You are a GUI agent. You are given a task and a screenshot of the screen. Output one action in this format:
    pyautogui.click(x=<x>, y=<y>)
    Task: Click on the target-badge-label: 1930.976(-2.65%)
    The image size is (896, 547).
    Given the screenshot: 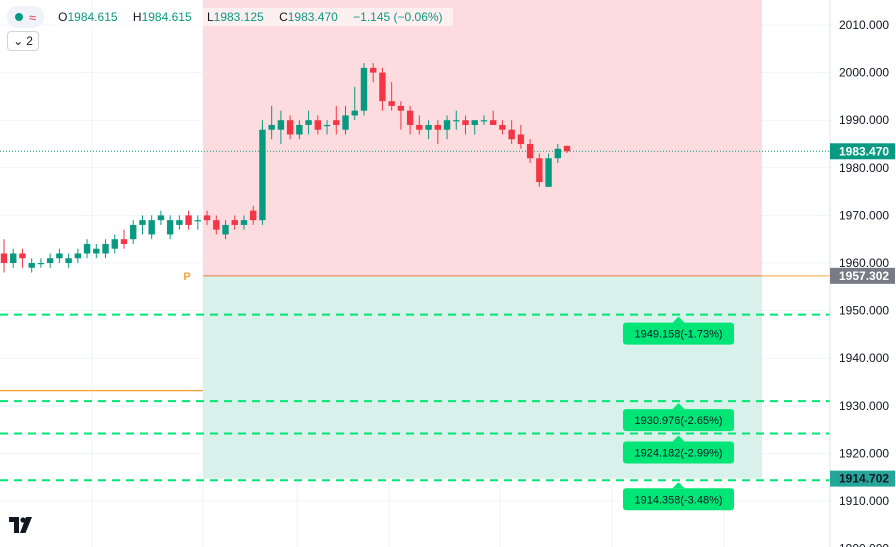 What is the action you would take?
    pyautogui.click(x=678, y=421)
    